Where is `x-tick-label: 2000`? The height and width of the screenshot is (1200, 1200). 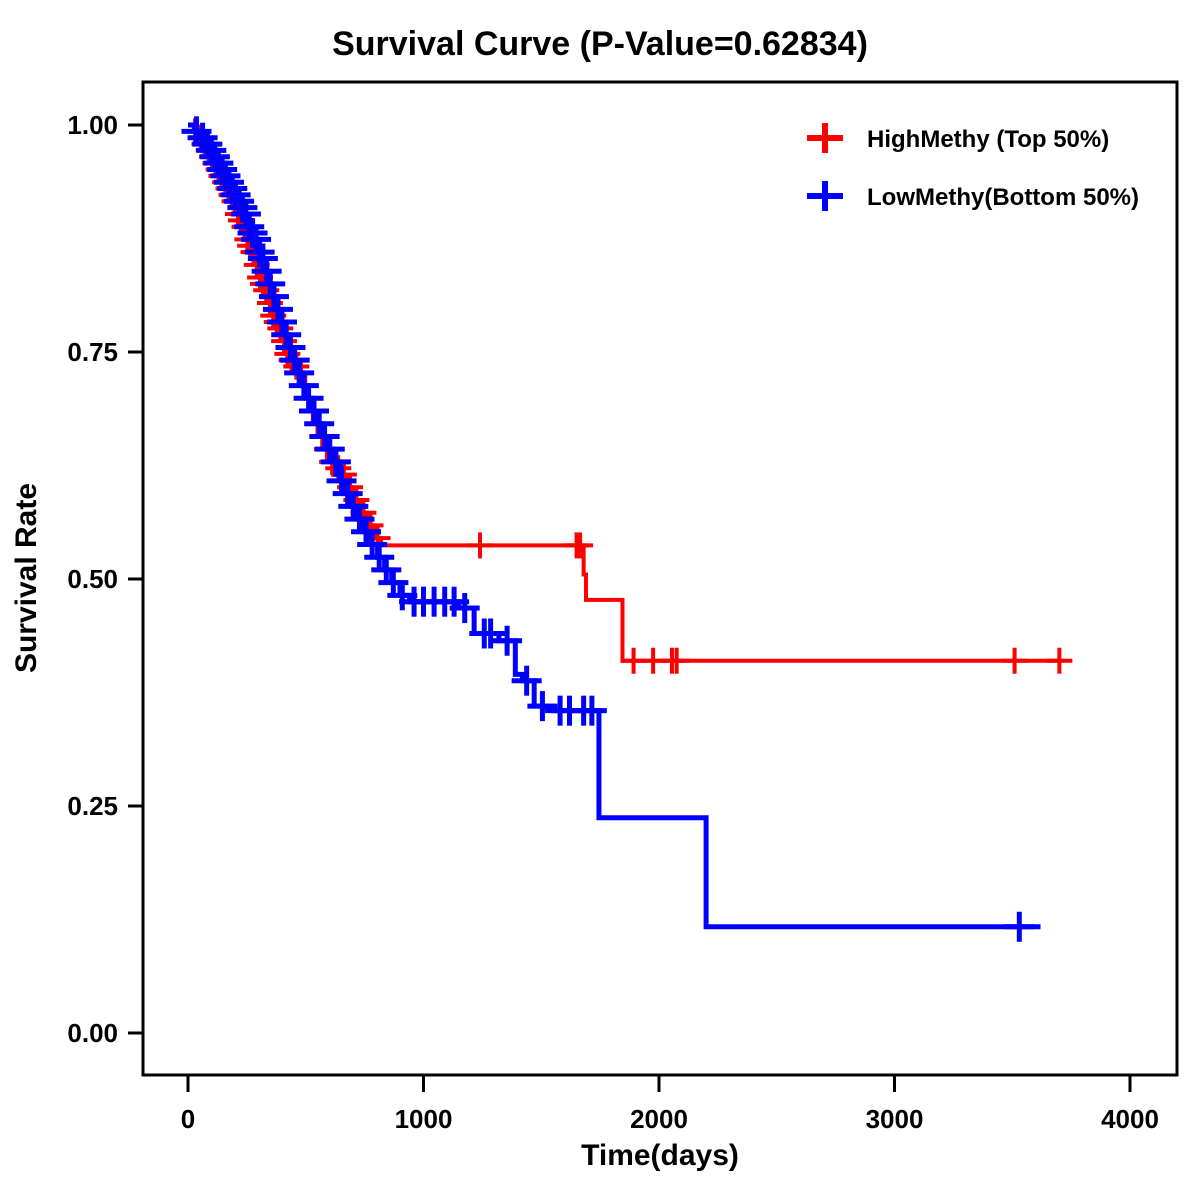 x-tick-label: 2000 is located at coordinates (659, 1119).